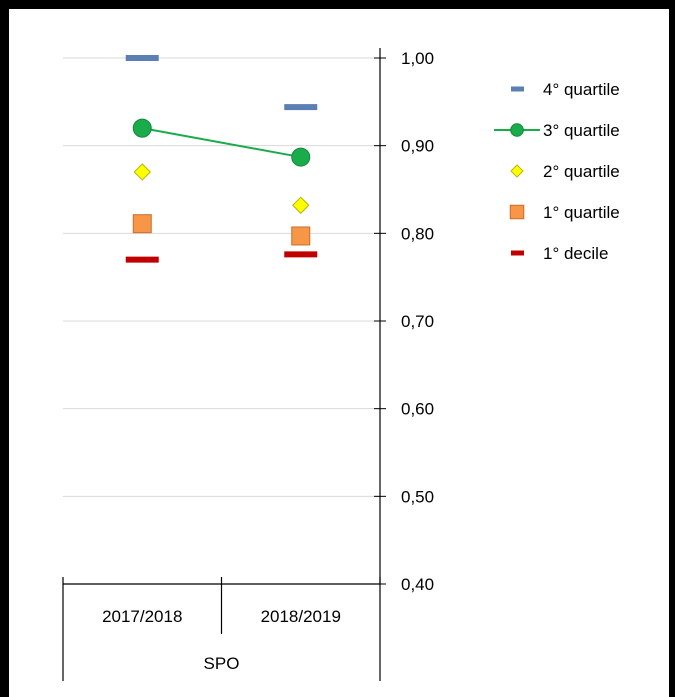 The height and width of the screenshot is (697, 675). Describe the element at coordinates (222, 663) in the screenshot. I see `x-group-label: SPO` at that location.